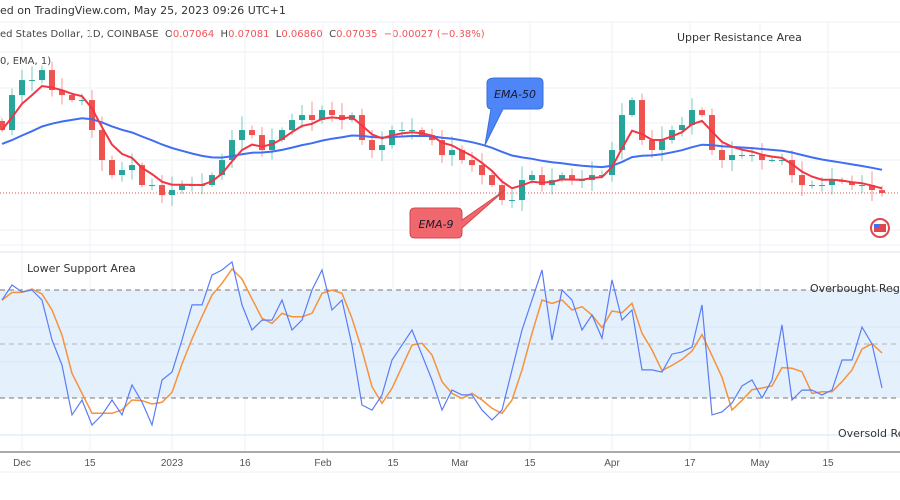  What do you see at coordinates (880, 228) in the screenshot?
I see `flag-logo-icon` at bounding box center [880, 228].